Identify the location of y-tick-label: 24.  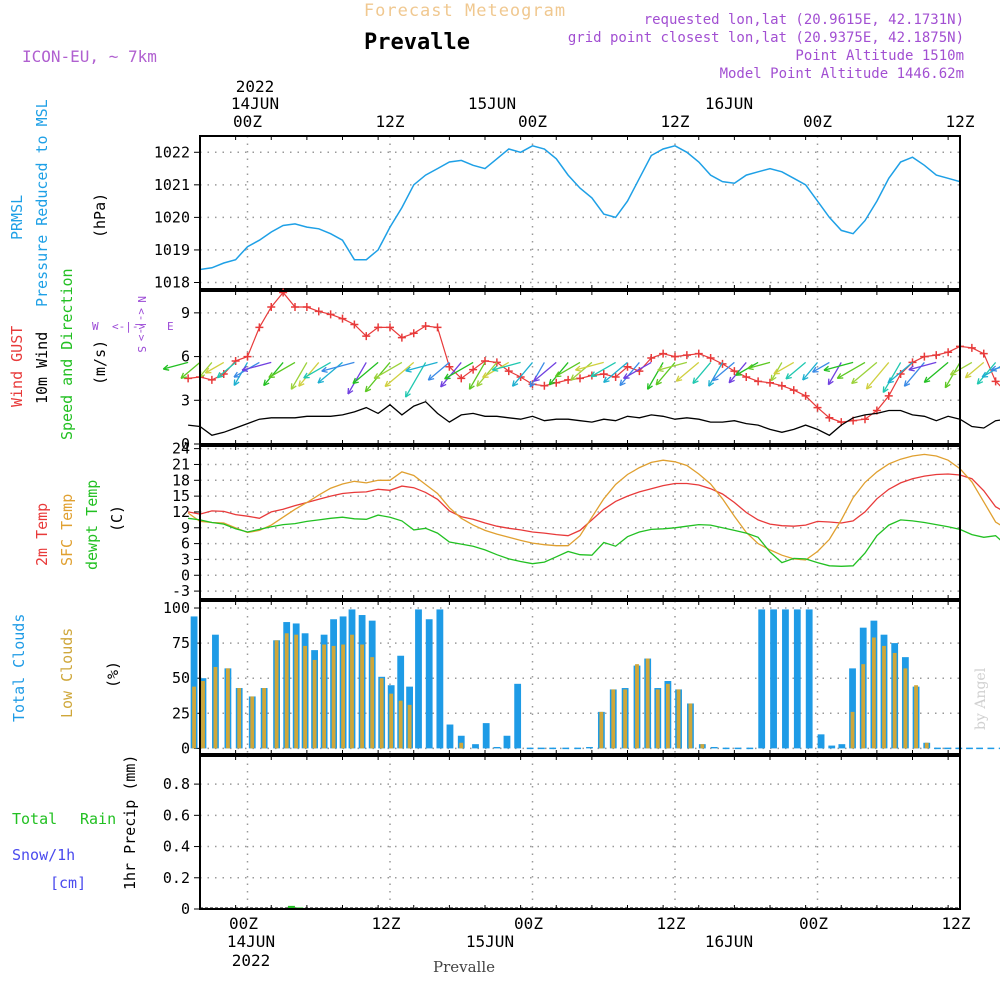
(181, 449).